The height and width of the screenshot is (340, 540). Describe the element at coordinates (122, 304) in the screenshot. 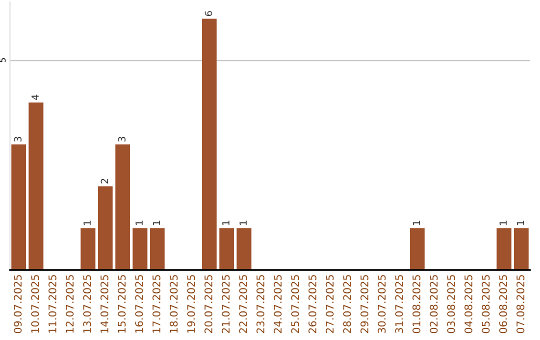

I see `x-tick-label: 15.07.2025` at that location.